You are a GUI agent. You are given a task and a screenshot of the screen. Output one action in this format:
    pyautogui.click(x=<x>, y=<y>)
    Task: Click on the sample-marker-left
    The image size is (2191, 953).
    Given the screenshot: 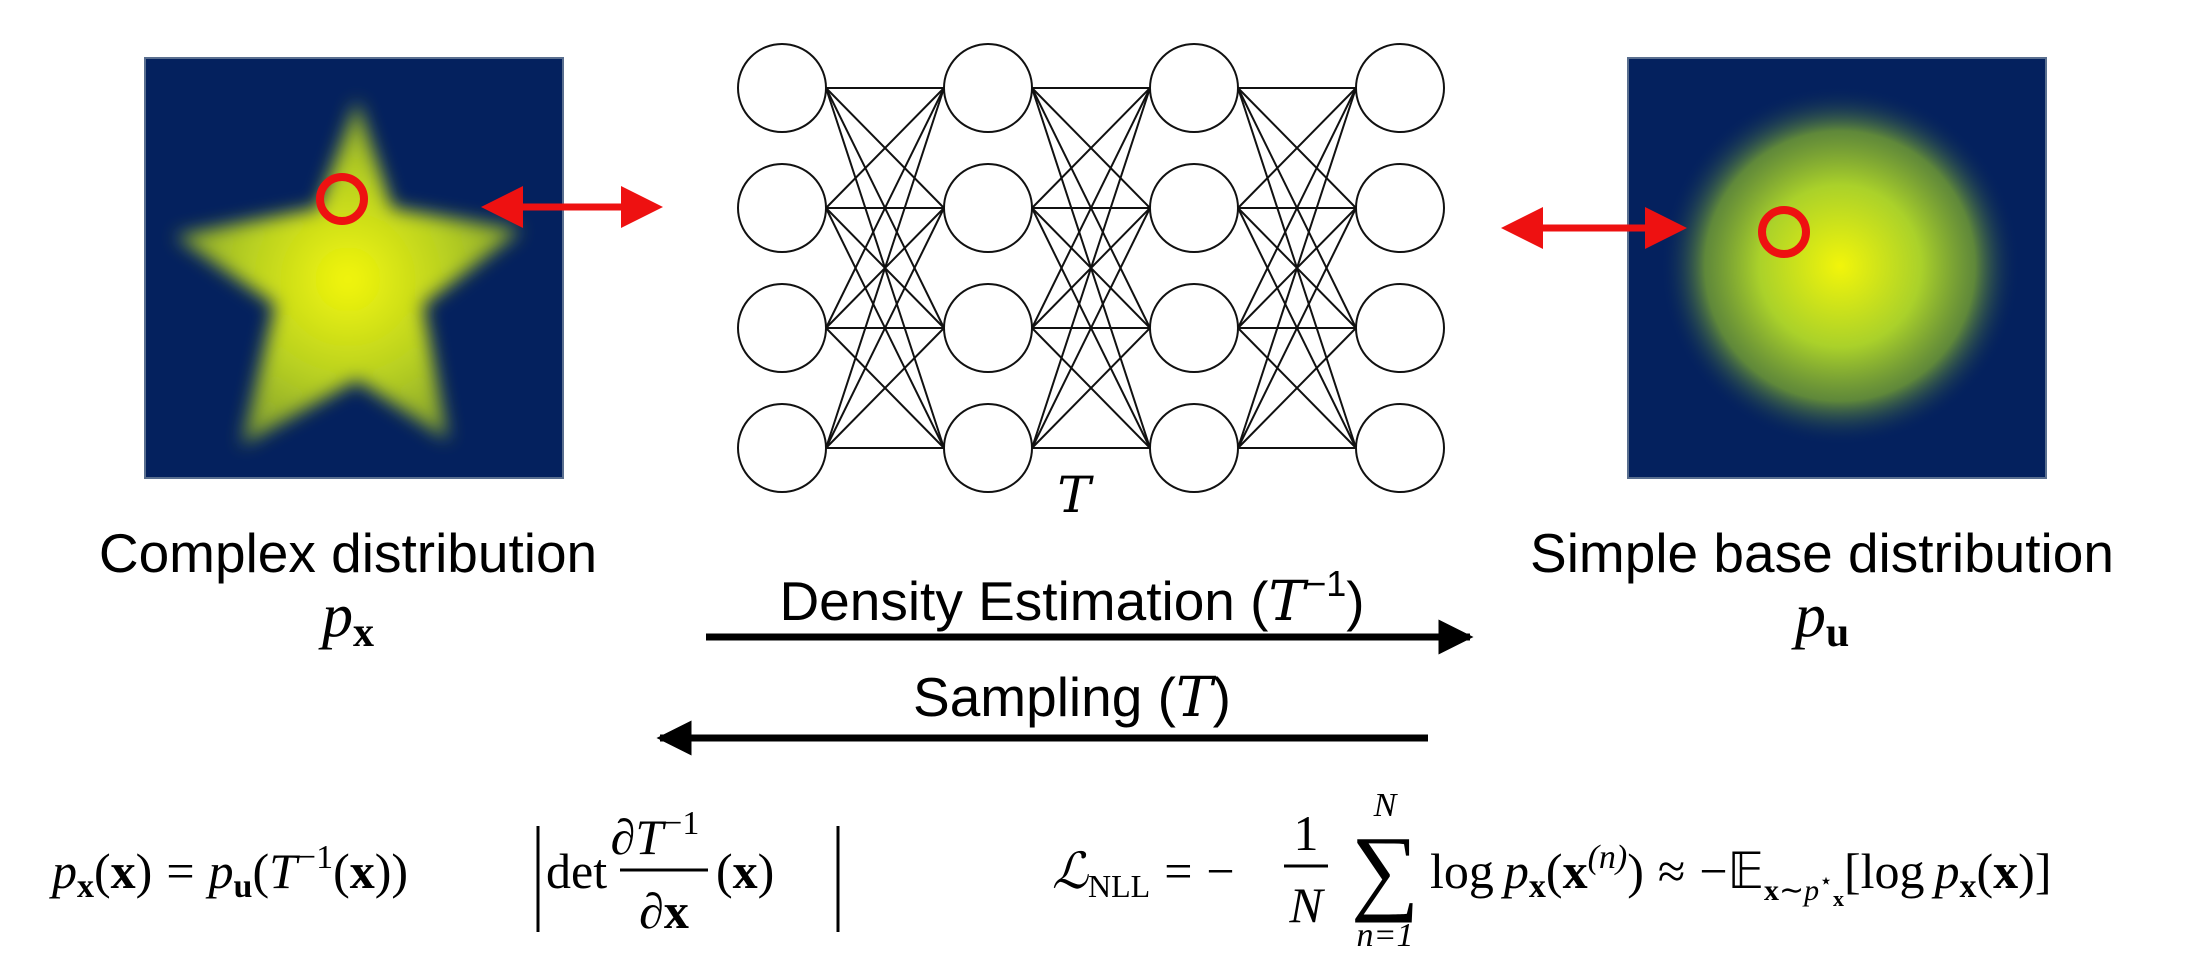 What is the action you would take?
    pyautogui.click(x=342, y=199)
    